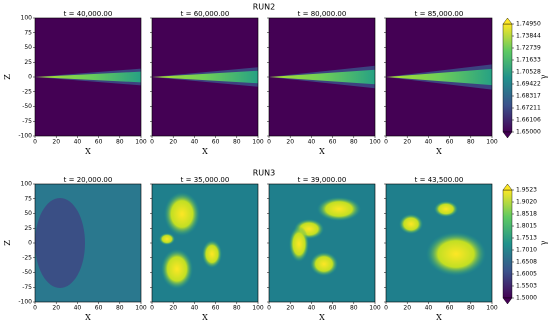 This screenshot has width=550, height=323. Describe the element at coordinates (528, 47) in the screenshot. I see `colorbar-tick-label: 1.72739` at that location.